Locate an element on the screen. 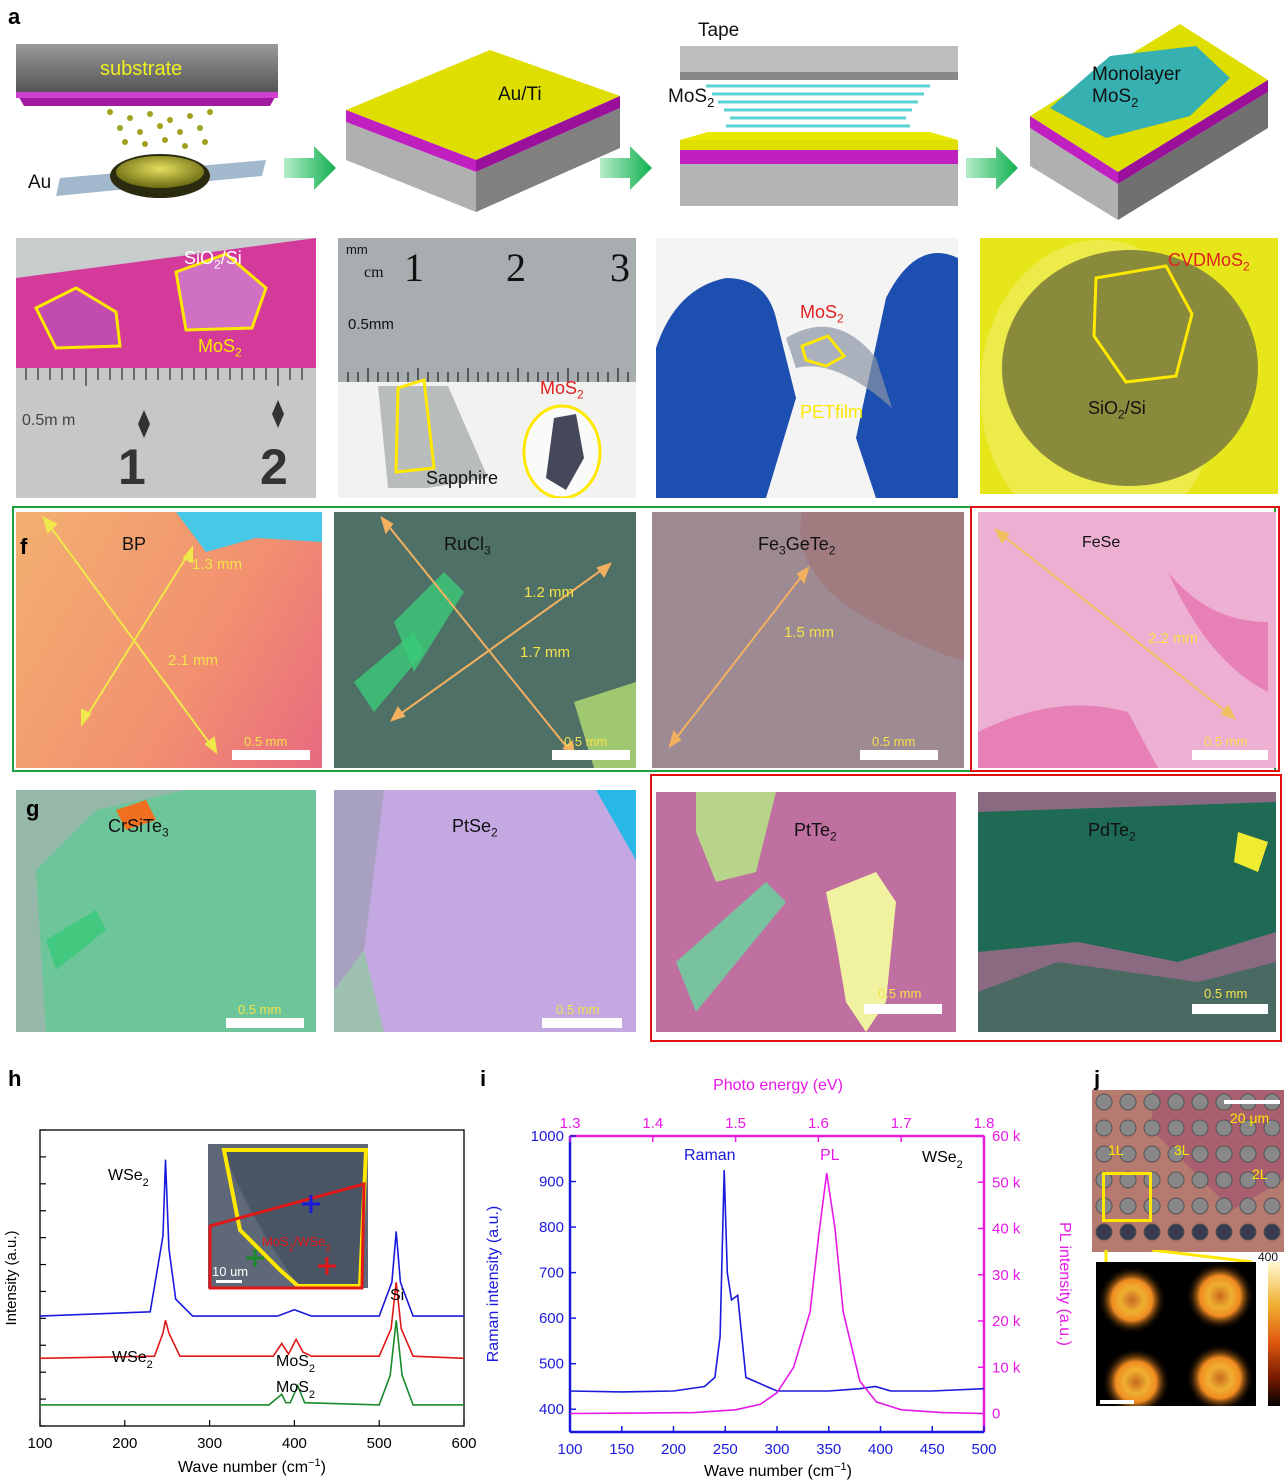 The height and width of the screenshot is (1482, 1284). panel-g-red-frame is located at coordinates (966, 908).